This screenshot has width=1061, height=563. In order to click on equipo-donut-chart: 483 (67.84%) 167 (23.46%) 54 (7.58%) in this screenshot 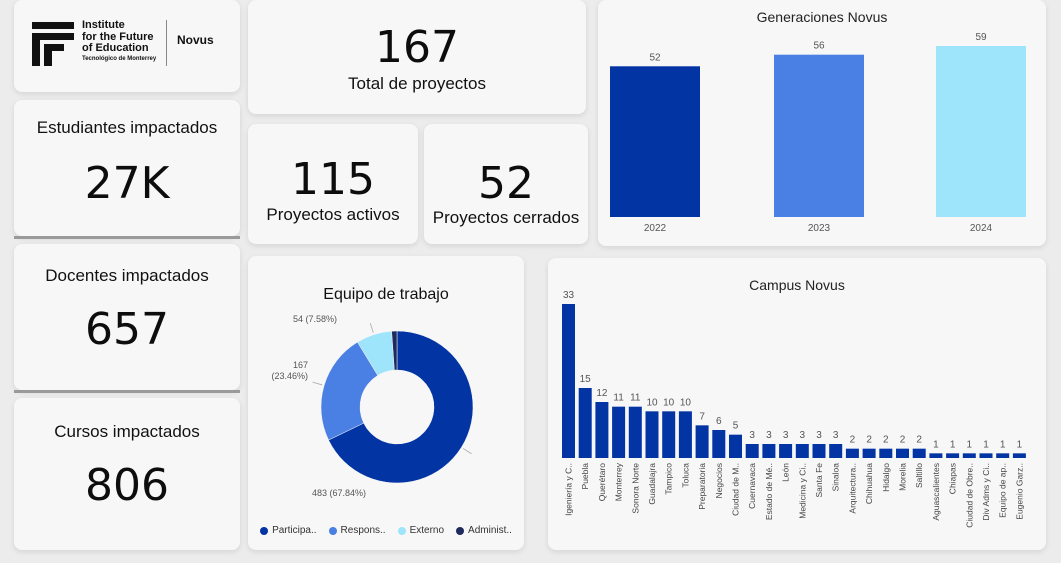, I will do `click(372, 406)`.